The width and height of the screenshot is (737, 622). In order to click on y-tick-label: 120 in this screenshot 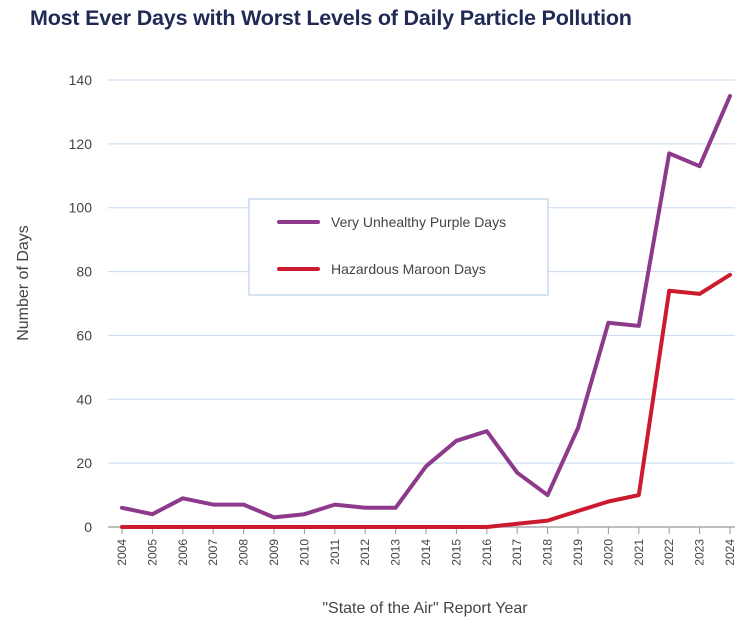, I will do `click(81, 144)`.